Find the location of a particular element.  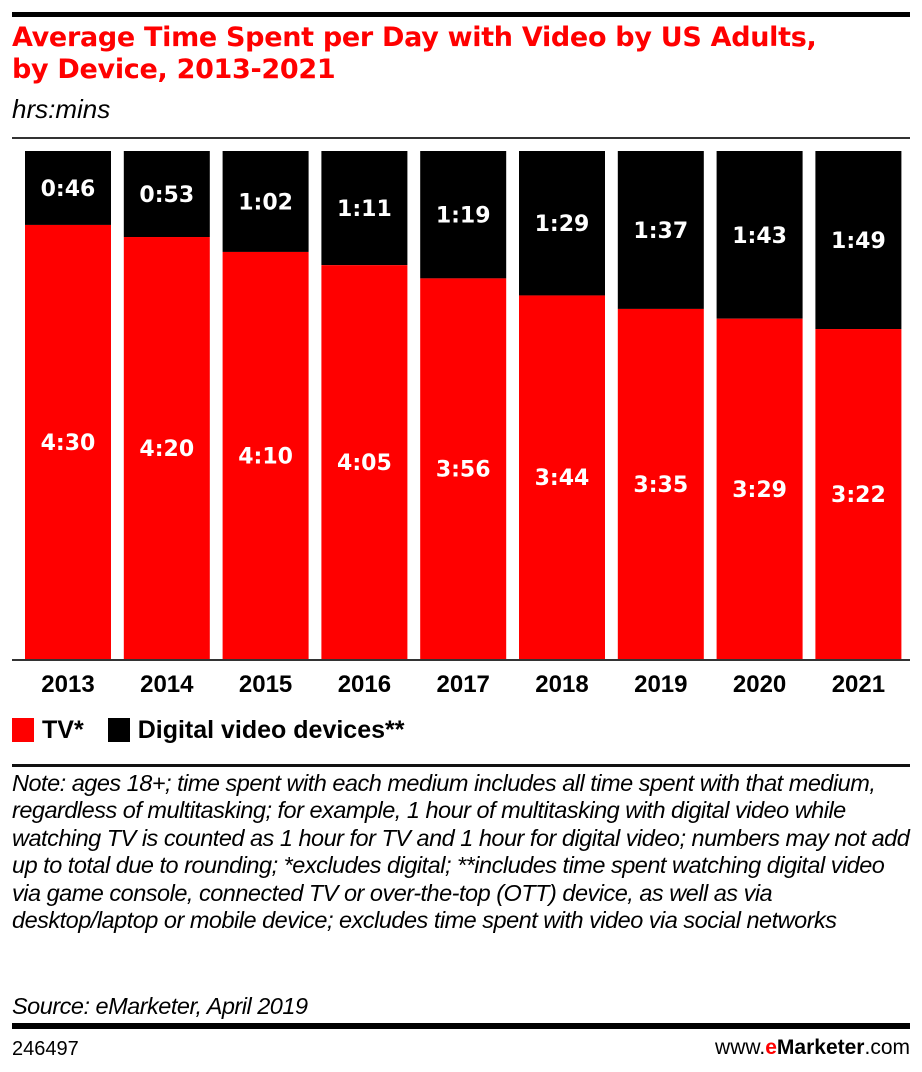

brand-url: www.eMarketer.com is located at coordinates (812, 1048).